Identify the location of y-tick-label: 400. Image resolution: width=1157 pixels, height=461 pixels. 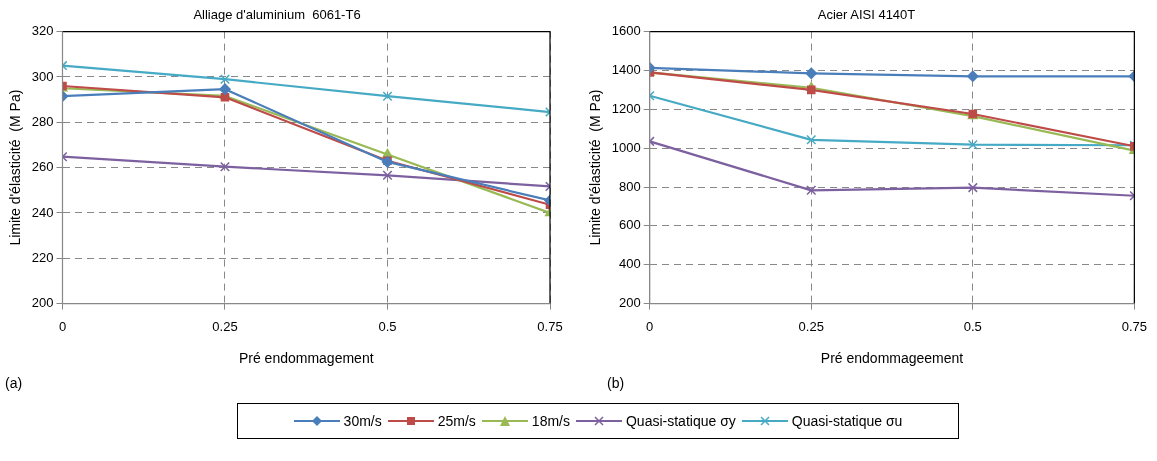
(630, 264).